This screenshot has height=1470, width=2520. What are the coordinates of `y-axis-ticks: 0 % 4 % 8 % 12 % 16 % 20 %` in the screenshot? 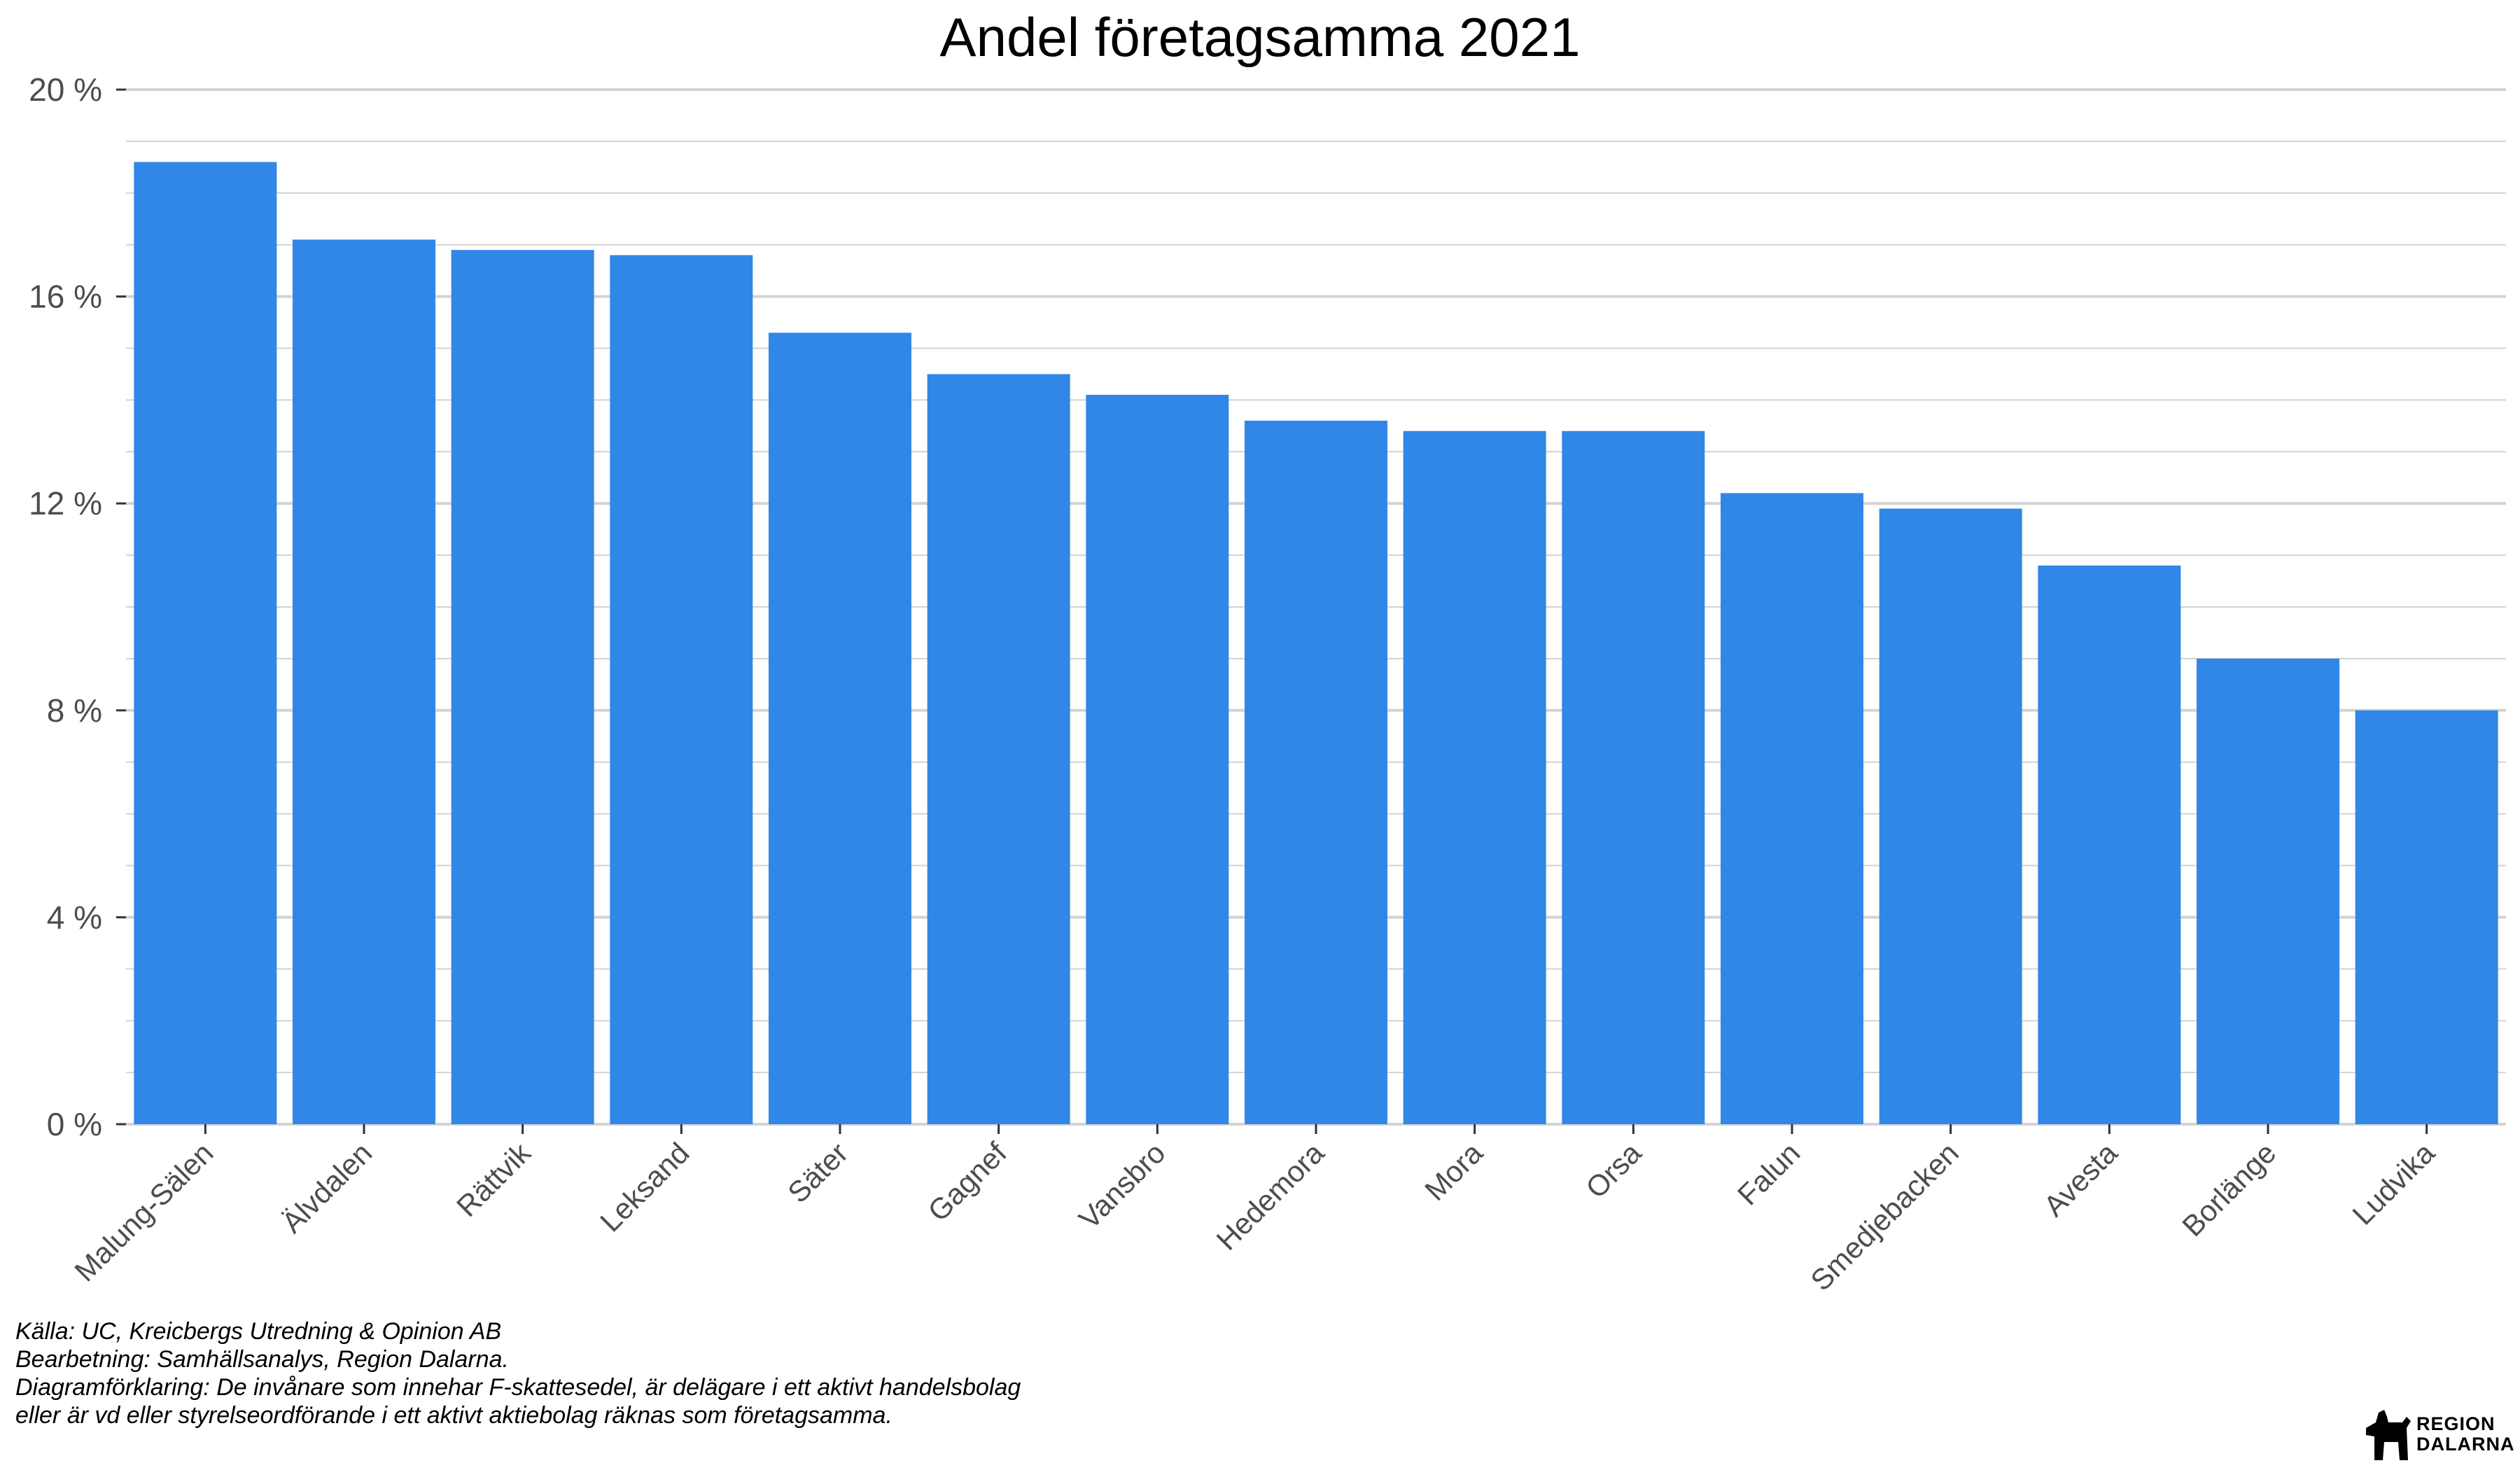 It's located at (77, 606).